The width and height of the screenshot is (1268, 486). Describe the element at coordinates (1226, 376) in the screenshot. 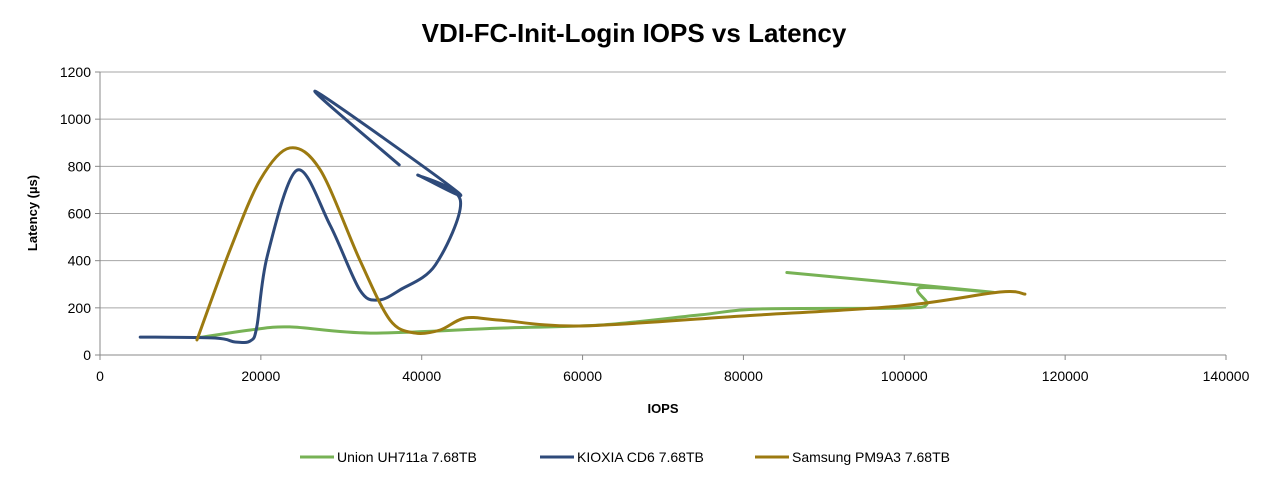

I see `x-tick-label: 140000` at that location.